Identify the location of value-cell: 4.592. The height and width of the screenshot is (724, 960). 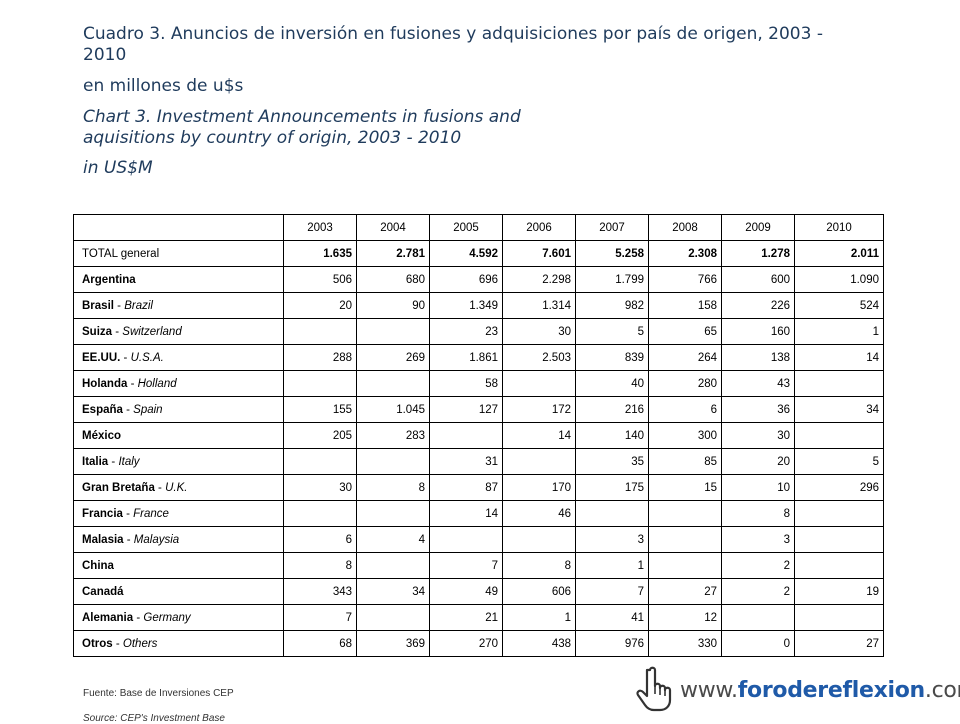
(466, 253).